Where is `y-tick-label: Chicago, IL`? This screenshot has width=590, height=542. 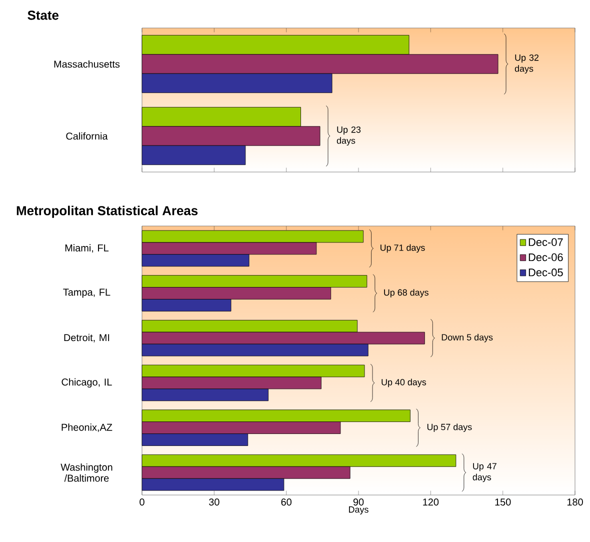 y-tick-label: Chicago, IL is located at coordinates (87, 383).